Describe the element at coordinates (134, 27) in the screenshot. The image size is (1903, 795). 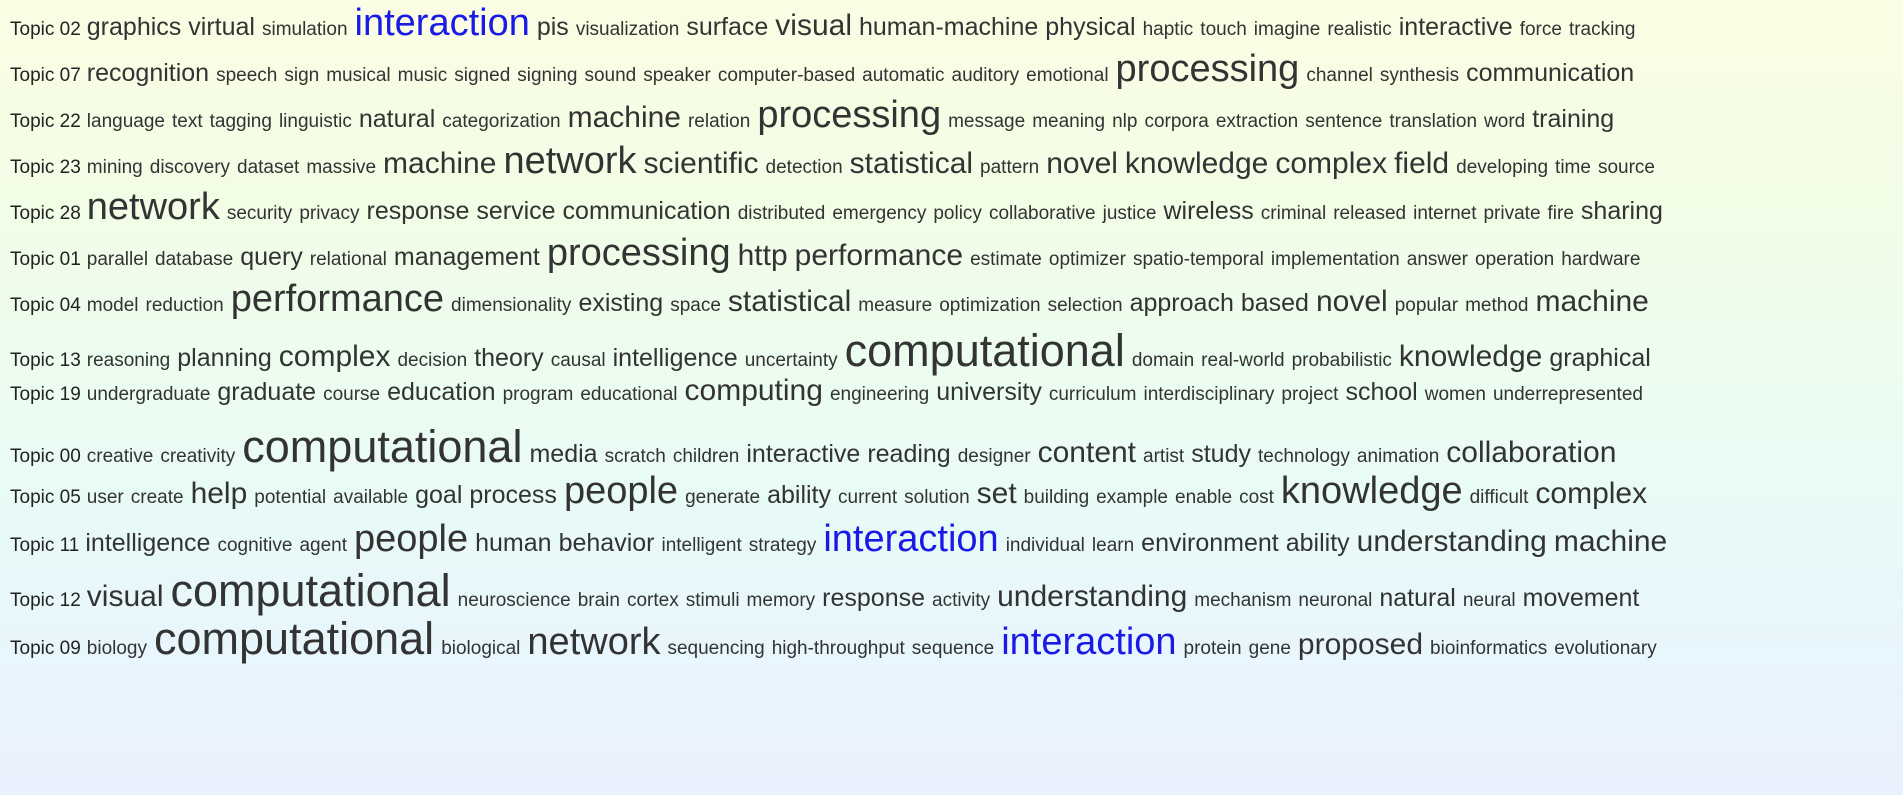
I see `topic-word: graphics` at that location.